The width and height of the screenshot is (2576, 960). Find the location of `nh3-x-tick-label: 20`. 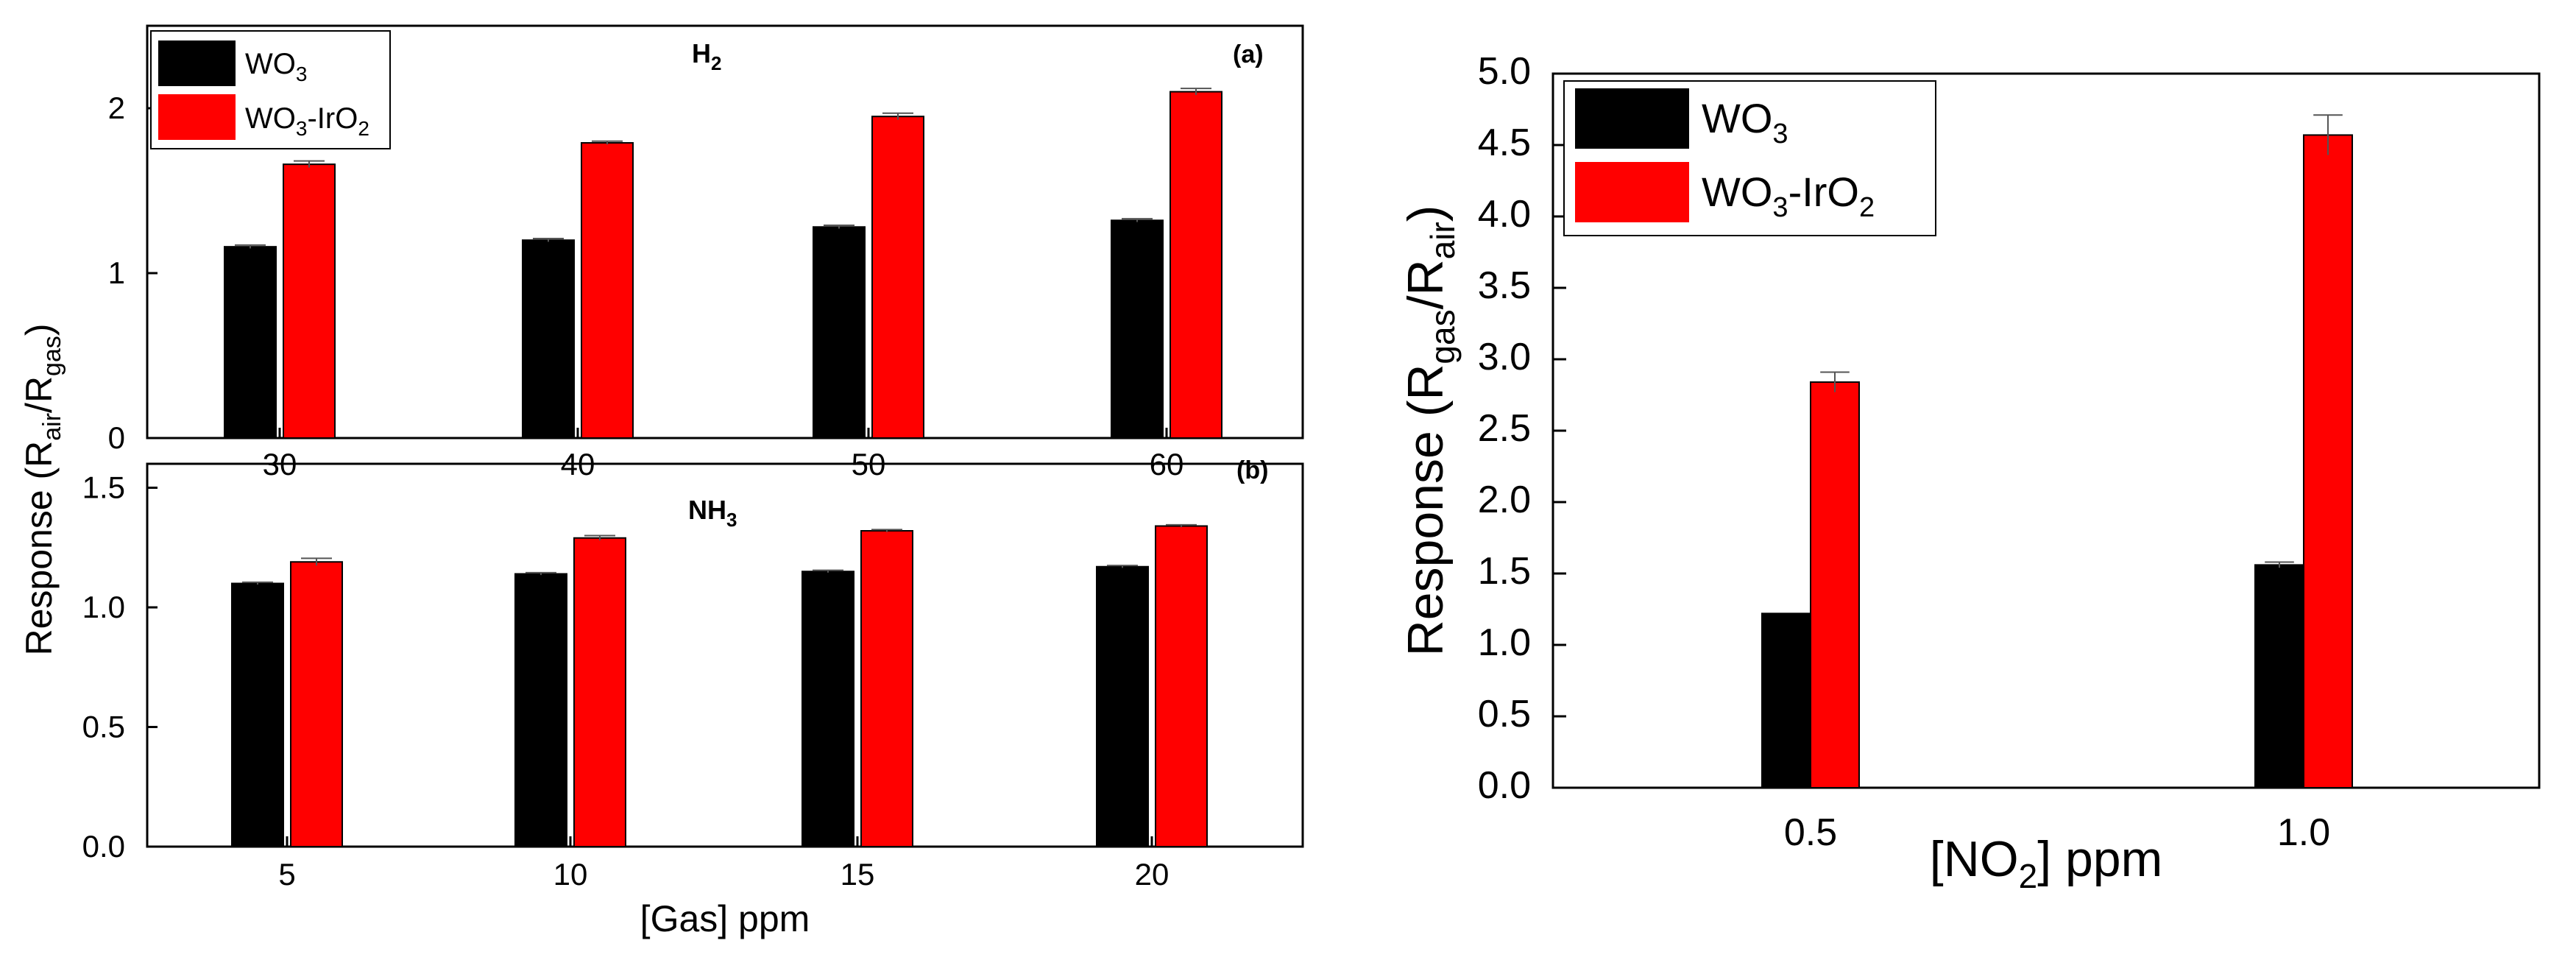

nh3-x-tick-label: 20 is located at coordinates (1152, 874).